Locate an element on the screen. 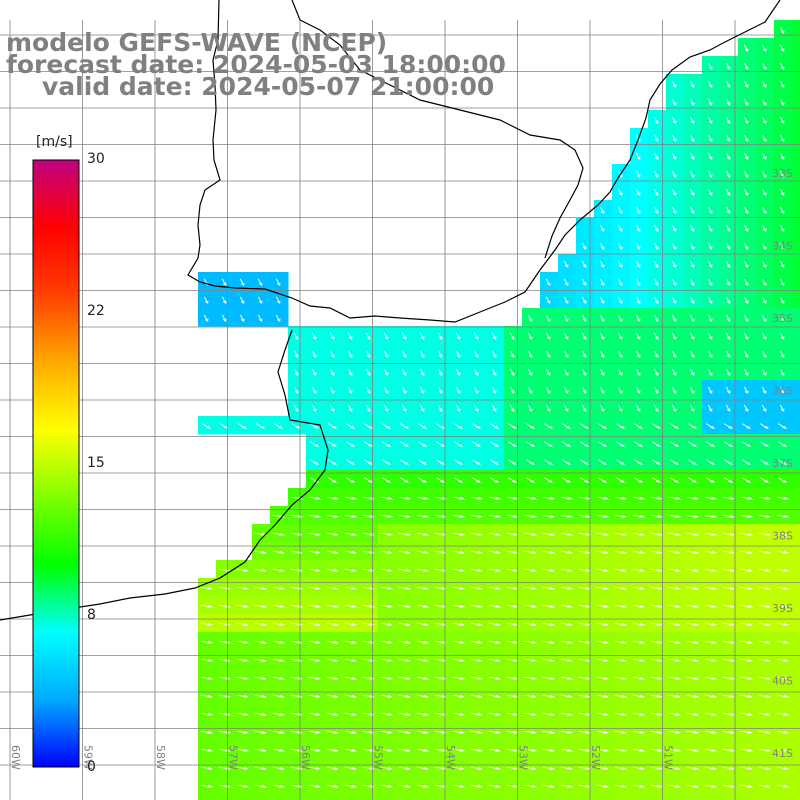  longitude-label: 54W is located at coordinates (450, 757).